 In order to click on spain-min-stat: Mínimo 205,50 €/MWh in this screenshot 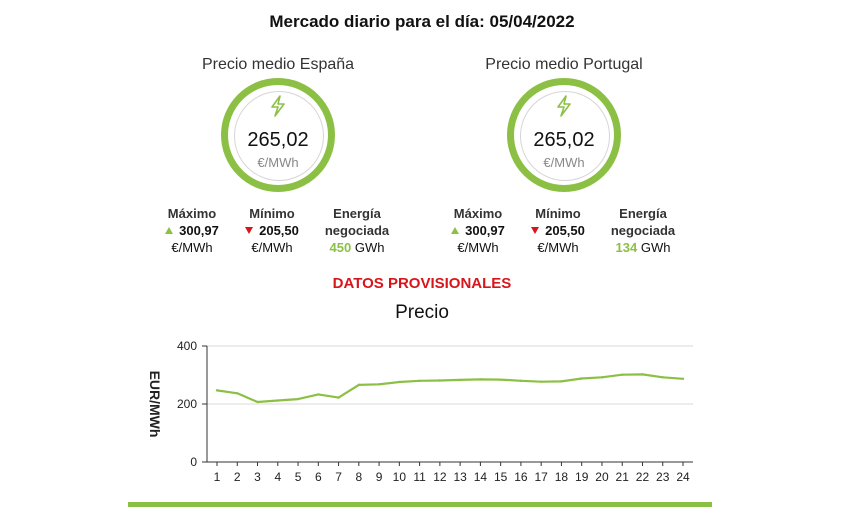, I will do `click(272, 230)`.